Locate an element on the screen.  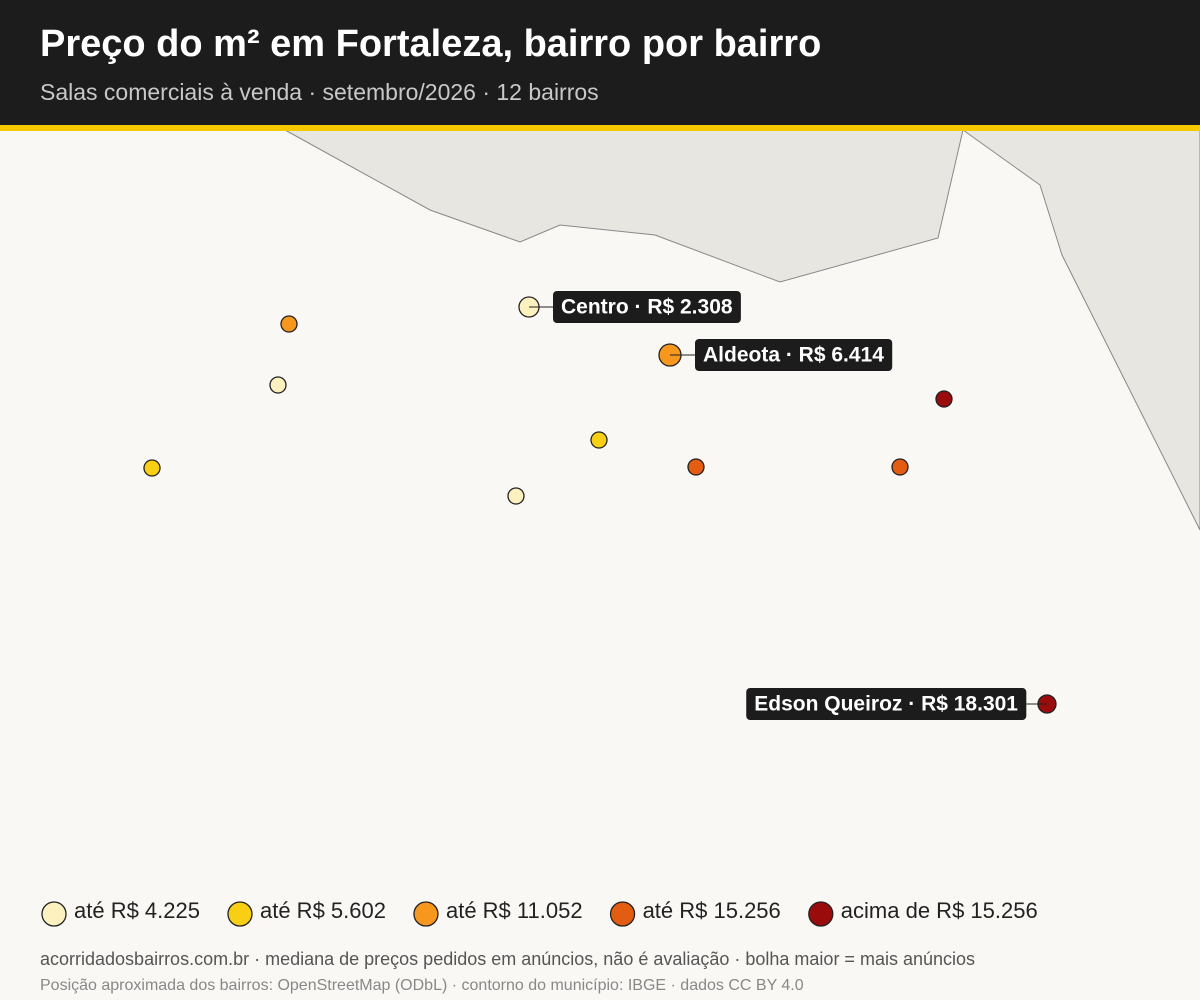
legend-label: acima de R$ 15.256 is located at coordinates (939, 910).